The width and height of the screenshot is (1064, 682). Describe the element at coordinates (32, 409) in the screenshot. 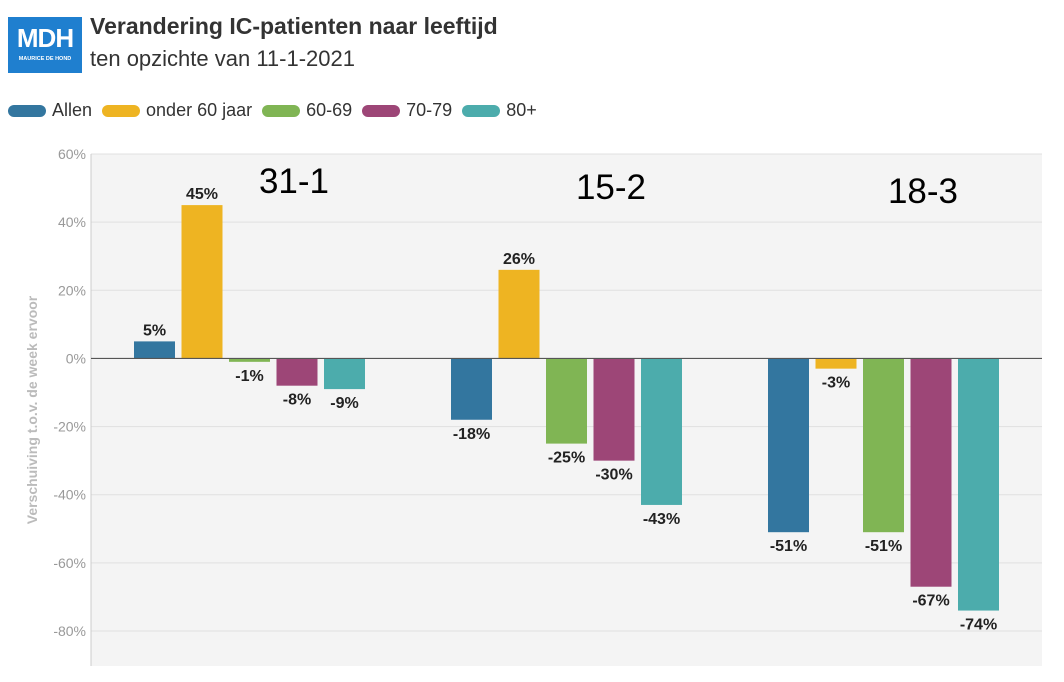

I see `y-axis-title: Verschuiving t.o.v. de week ervoor` at that location.